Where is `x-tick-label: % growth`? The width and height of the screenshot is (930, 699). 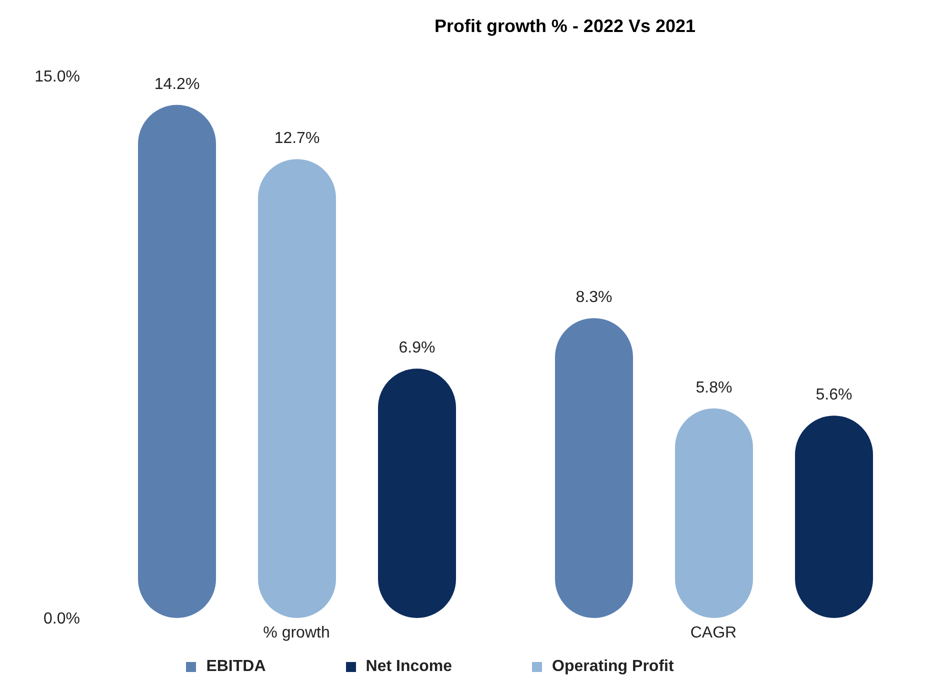 x-tick-label: % growth is located at coordinates (296, 633).